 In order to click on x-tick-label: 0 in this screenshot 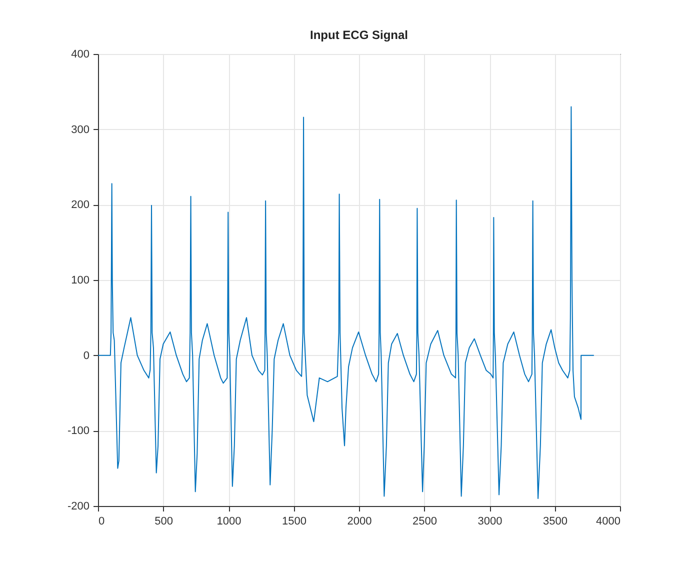, I will do `click(101, 522)`.